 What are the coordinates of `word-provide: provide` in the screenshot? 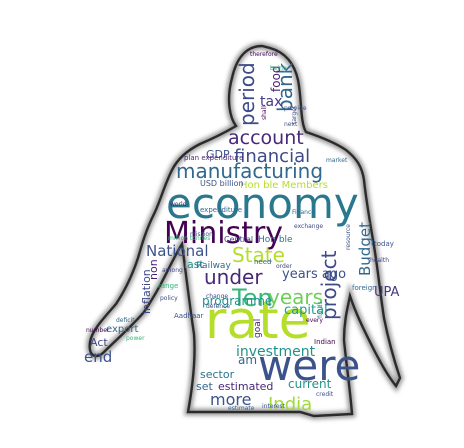 It's located at (295, 108).